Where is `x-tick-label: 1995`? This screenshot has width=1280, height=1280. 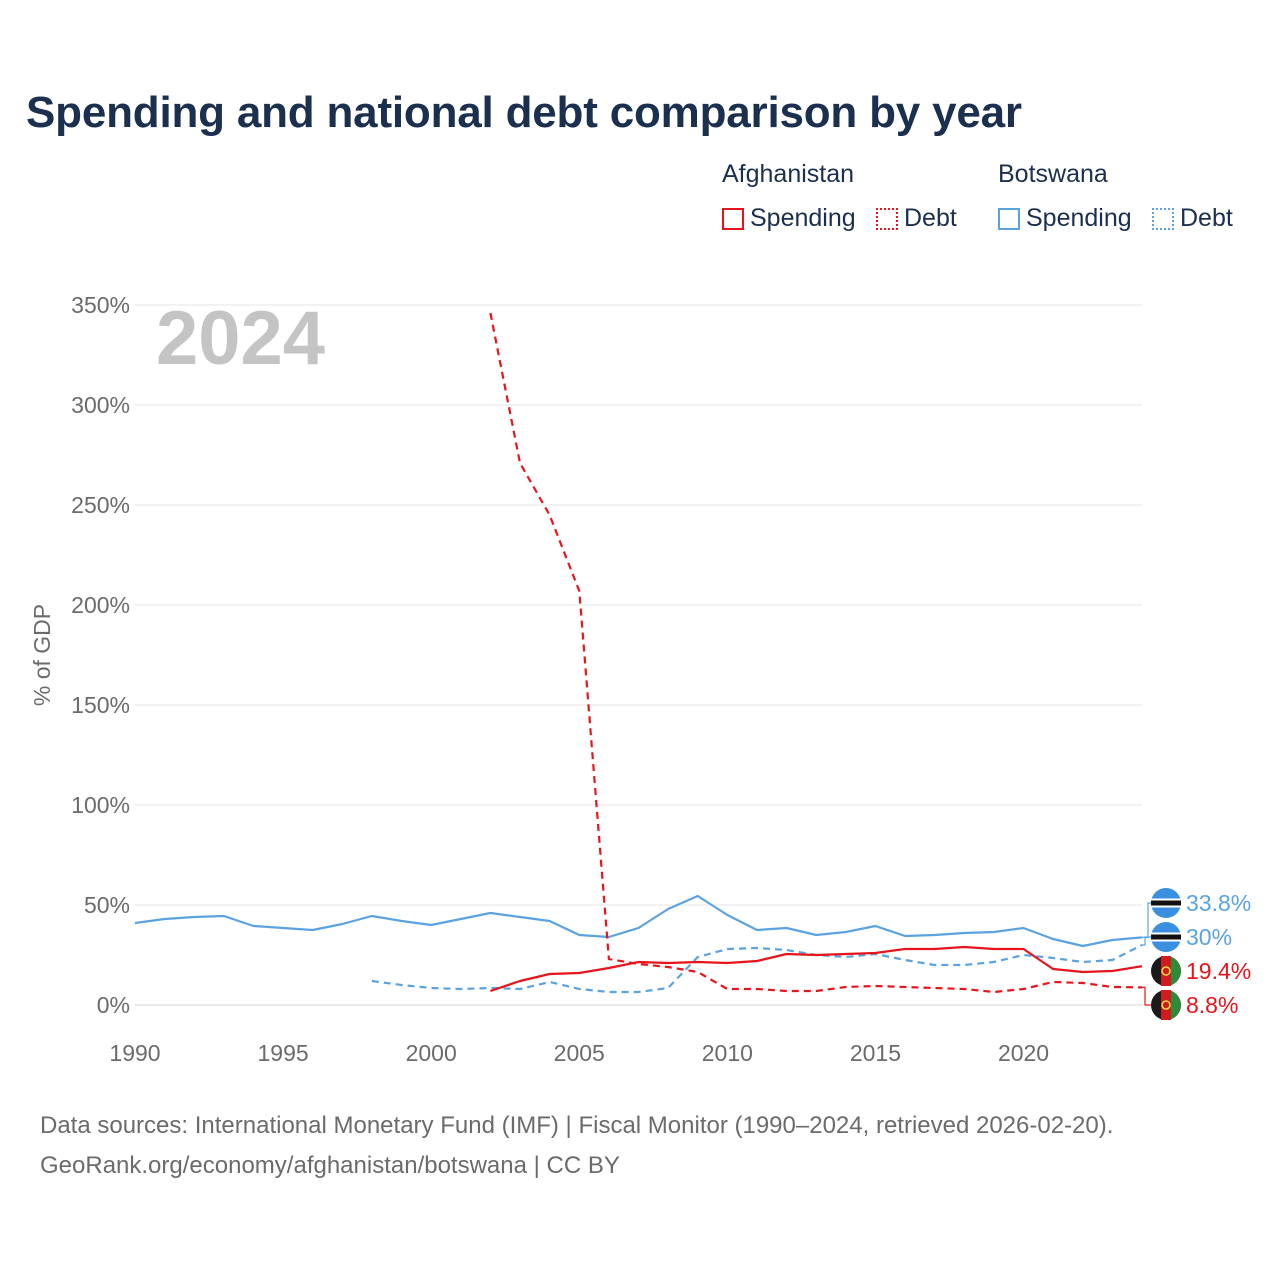
x-tick-label: 1995 is located at coordinates (283, 1053).